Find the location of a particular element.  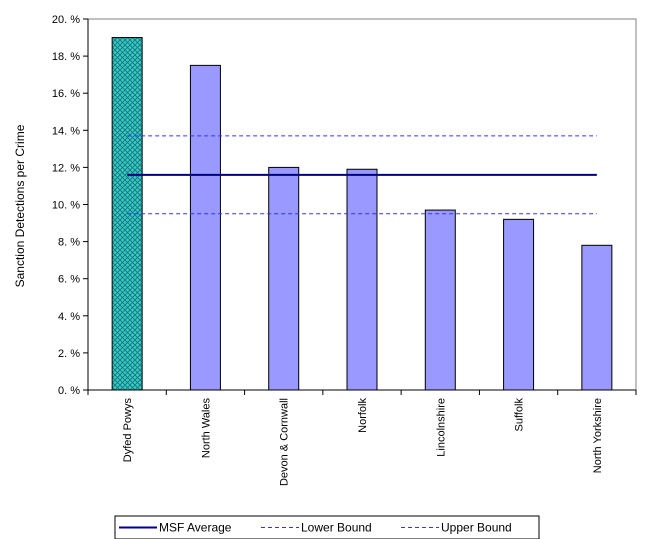

y-tick-label: 10. % is located at coordinates (66, 206).